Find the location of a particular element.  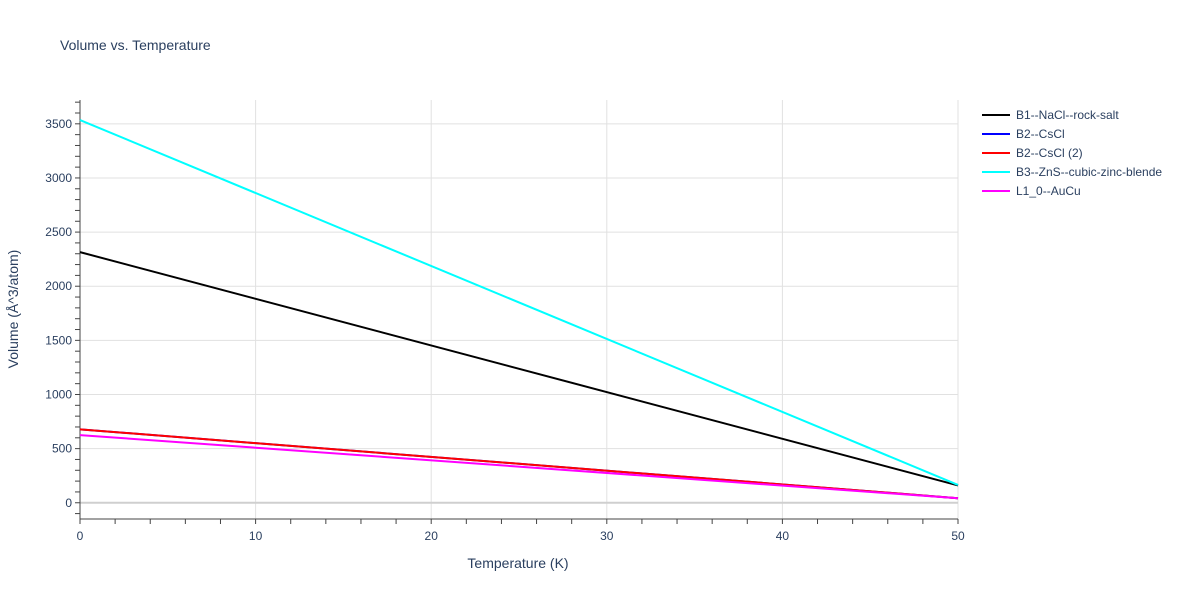

x-axis-title: Temperature (K) is located at coordinates (517, 563).